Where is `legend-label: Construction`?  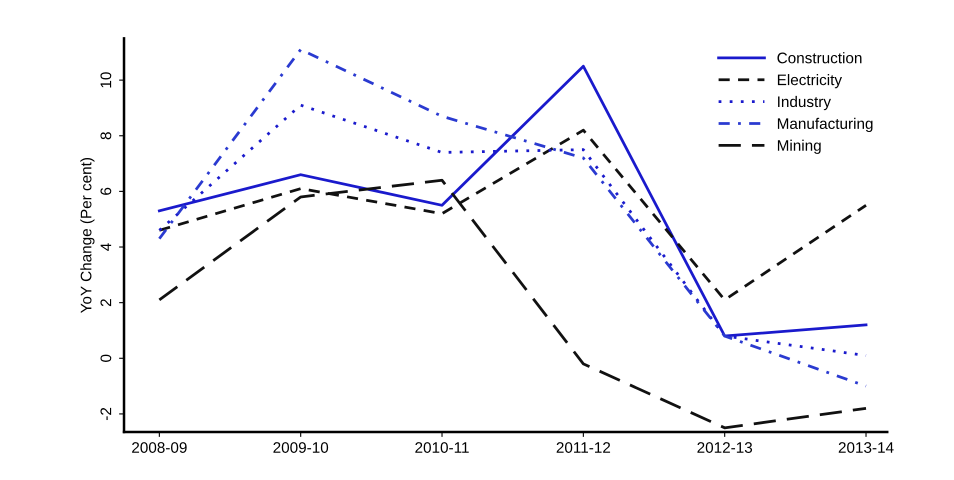
legend-label: Construction is located at coordinates (819, 58).